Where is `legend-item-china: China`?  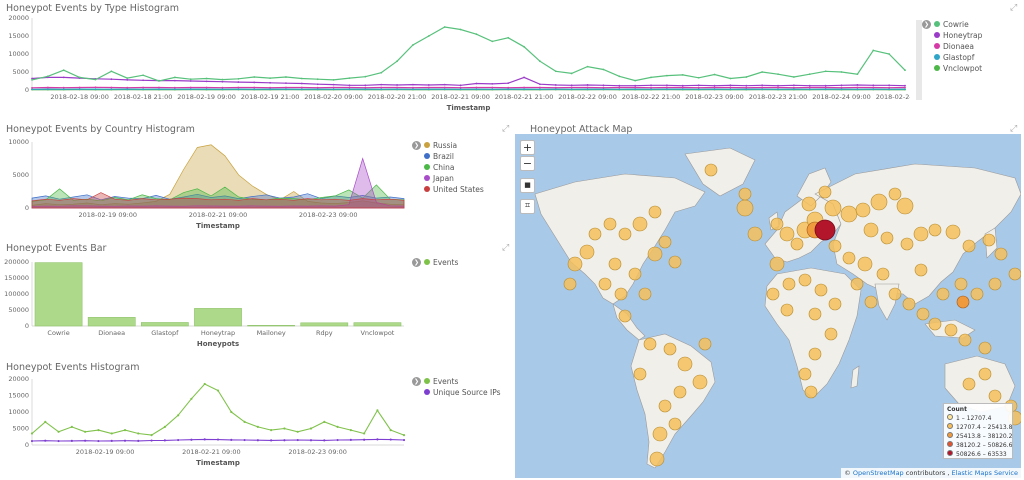 legend-item-china: China is located at coordinates (439, 168).